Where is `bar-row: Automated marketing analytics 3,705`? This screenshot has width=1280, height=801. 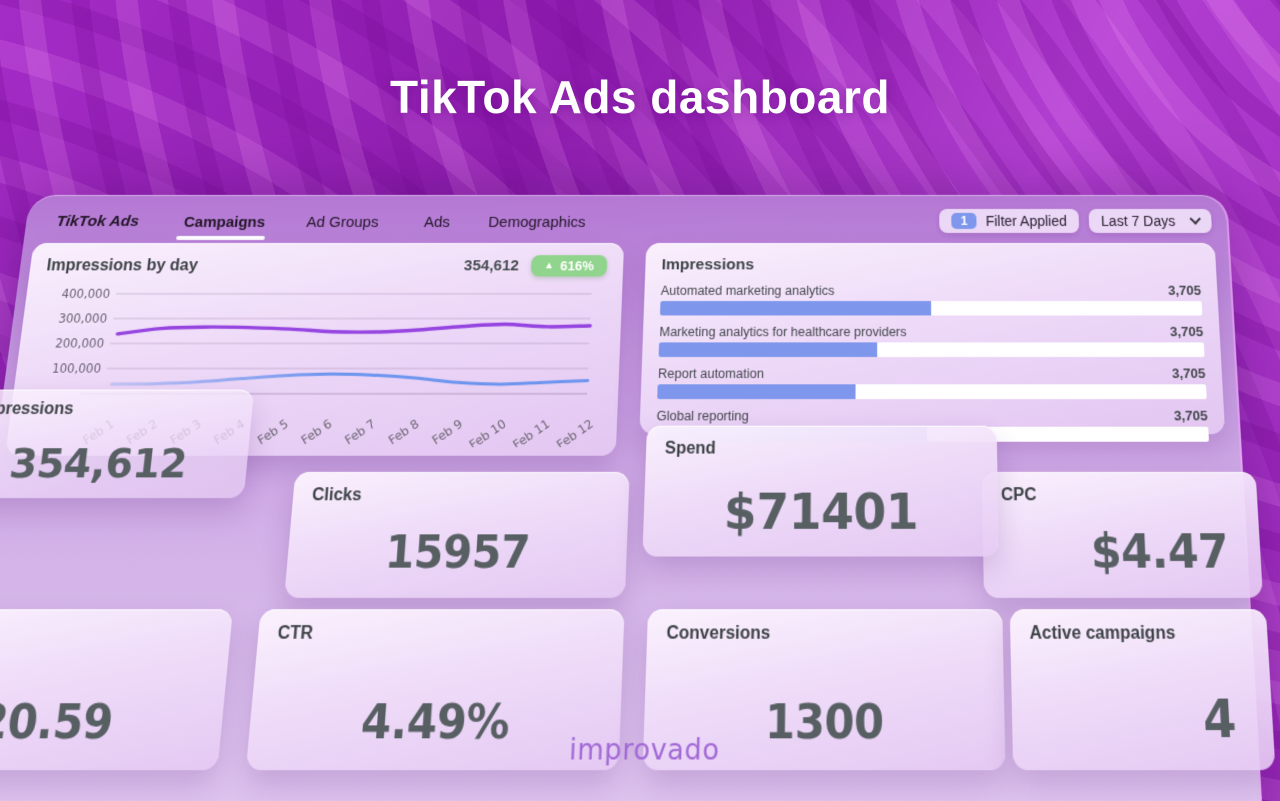 bar-row: Automated marketing analytics 3,705 is located at coordinates (931, 299).